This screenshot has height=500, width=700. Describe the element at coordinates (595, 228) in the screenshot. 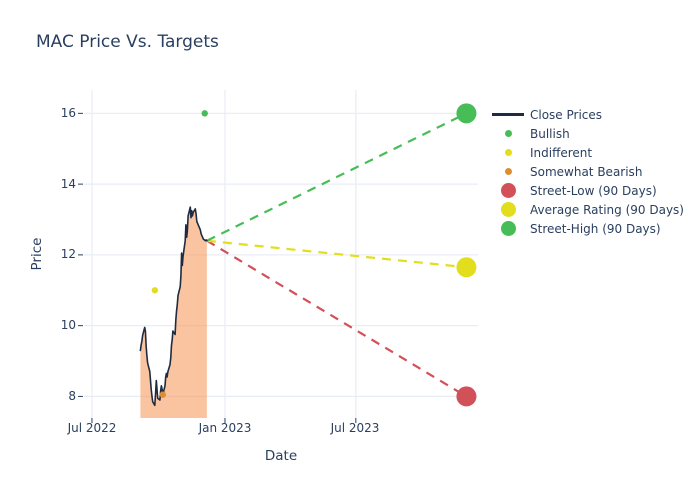

I see `legend-label: Street-High (90 Days)` at that location.